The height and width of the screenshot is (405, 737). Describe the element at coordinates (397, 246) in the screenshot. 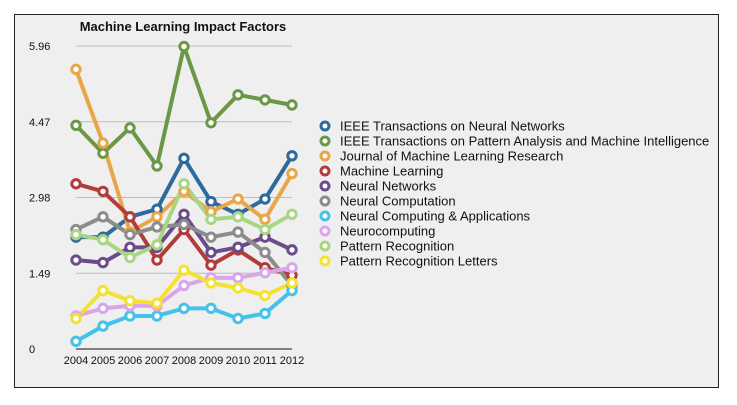

I see `legend-label: Pattern Recognition` at that location.